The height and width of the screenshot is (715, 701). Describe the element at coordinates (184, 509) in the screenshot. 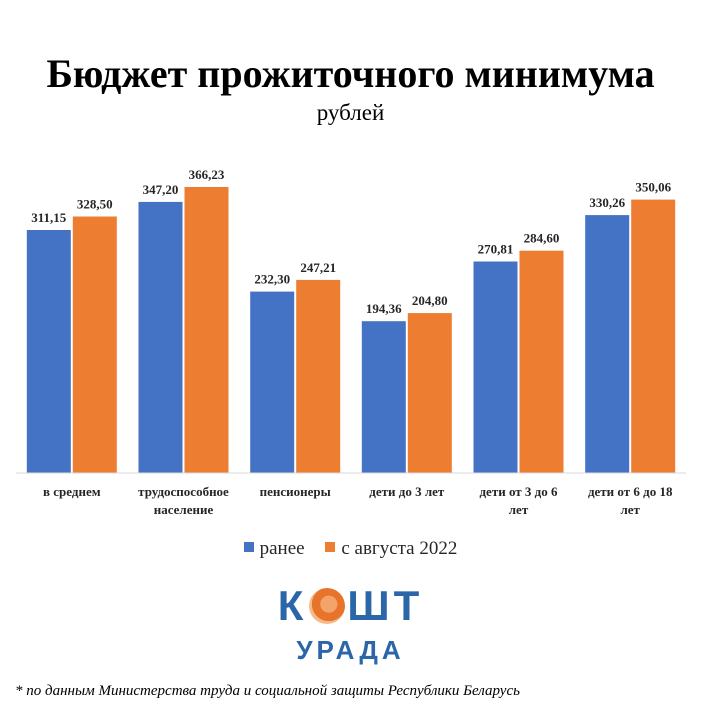

I see `category-label: население` at that location.